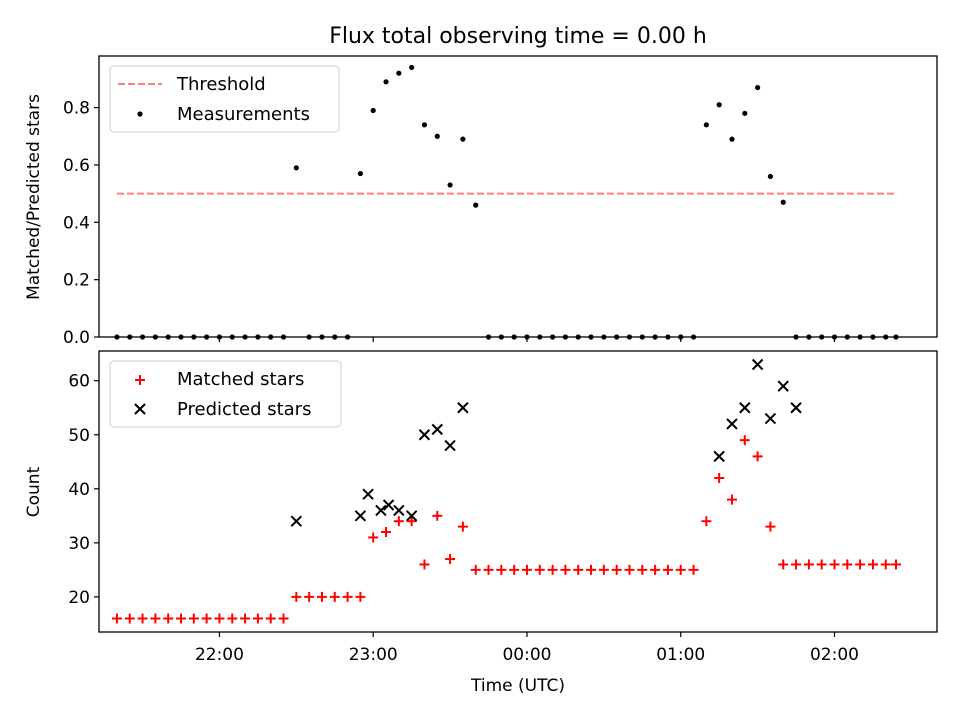 Image resolution: width=960 pixels, height=720 pixels. I want to click on bottom-legend: Matched stars Predicted stars, so click(225, 394).